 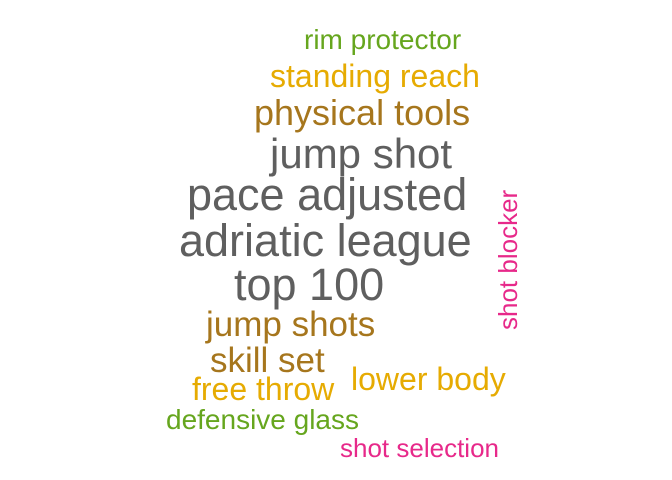 What do you see at coordinates (263, 419) in the screenshot?
I see `word-defensive-glass: defensive glass` at bounding box center [263, 419].